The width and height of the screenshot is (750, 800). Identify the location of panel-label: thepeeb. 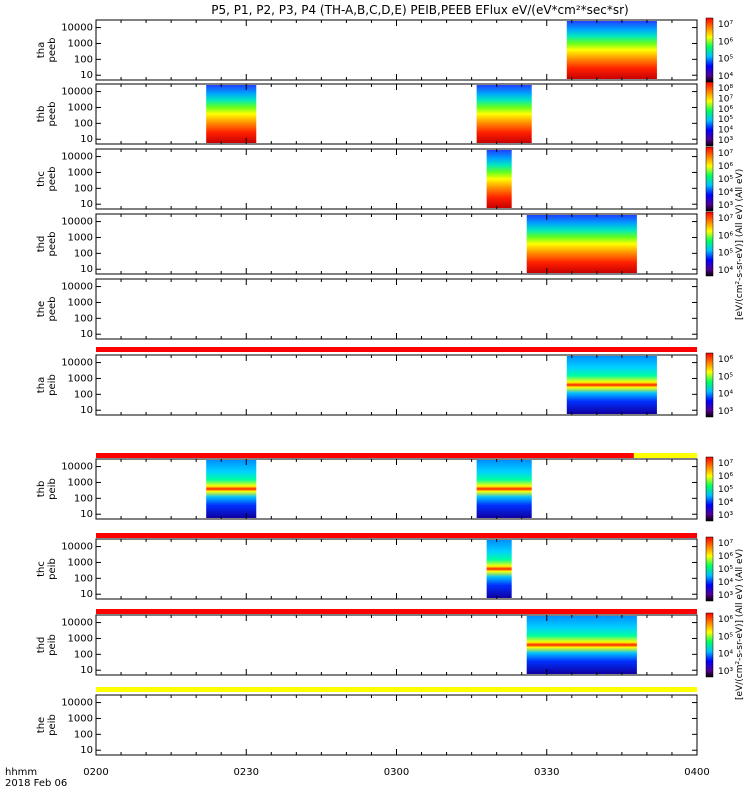
(47, 309).